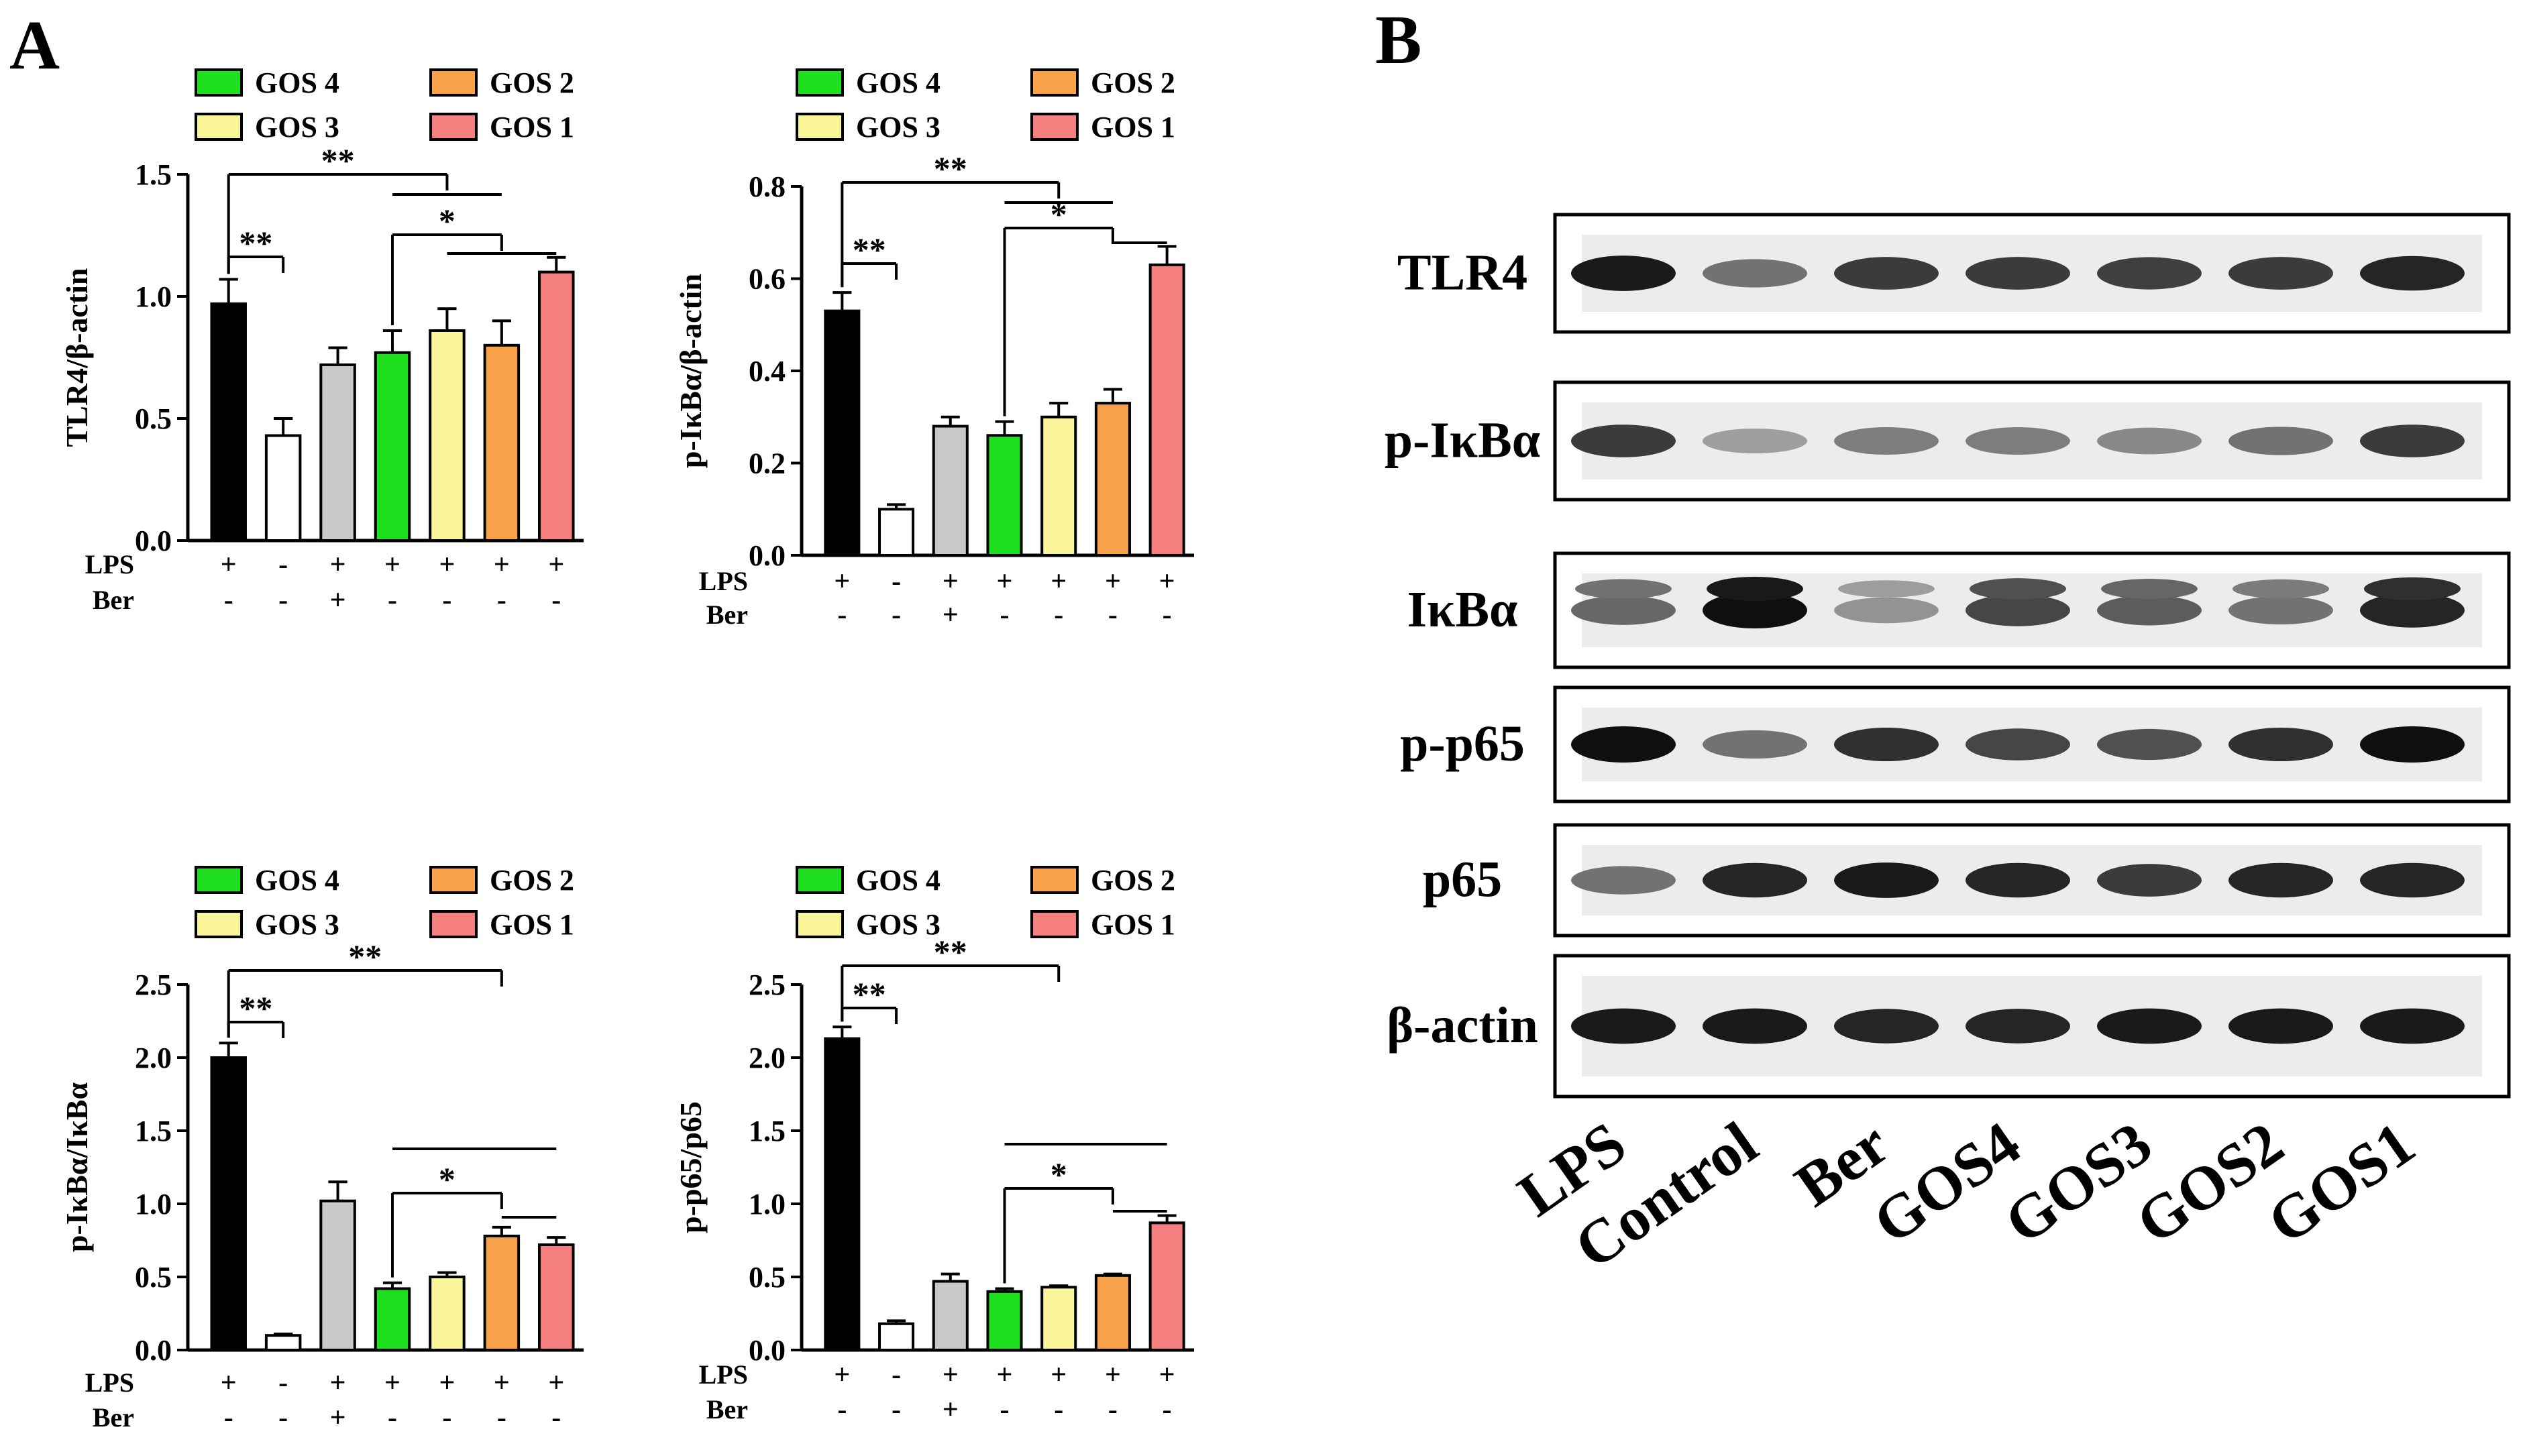 This screenshot has width=2529, height=1456. Describe the element at coordinates (77, 357) in the screenshot. I see `y-axis-label: TLR4/β-actin` at that location.